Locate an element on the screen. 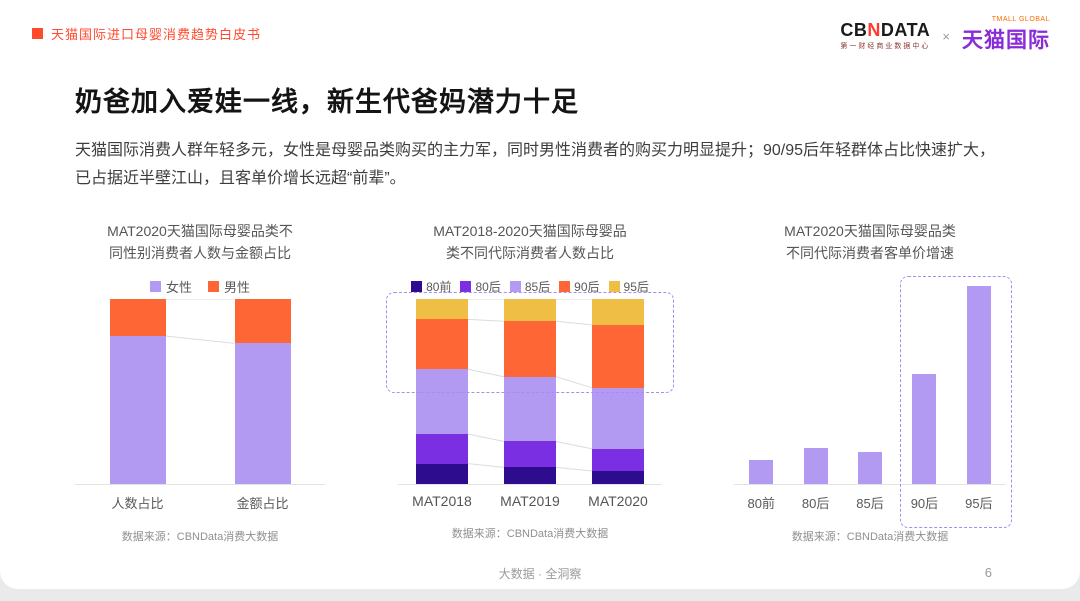 The height and width of the screenshot is (601, 1080). cbndata-part2: N is located at coordinates (874, 30).